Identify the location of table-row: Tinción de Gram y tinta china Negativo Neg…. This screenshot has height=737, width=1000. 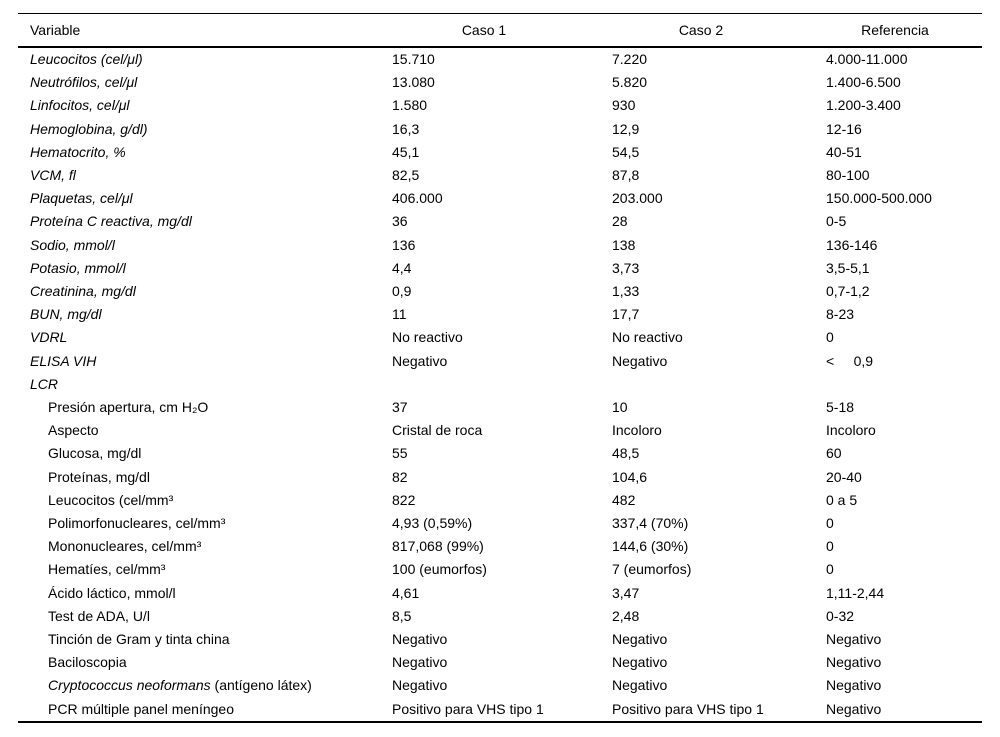
(500, 639).